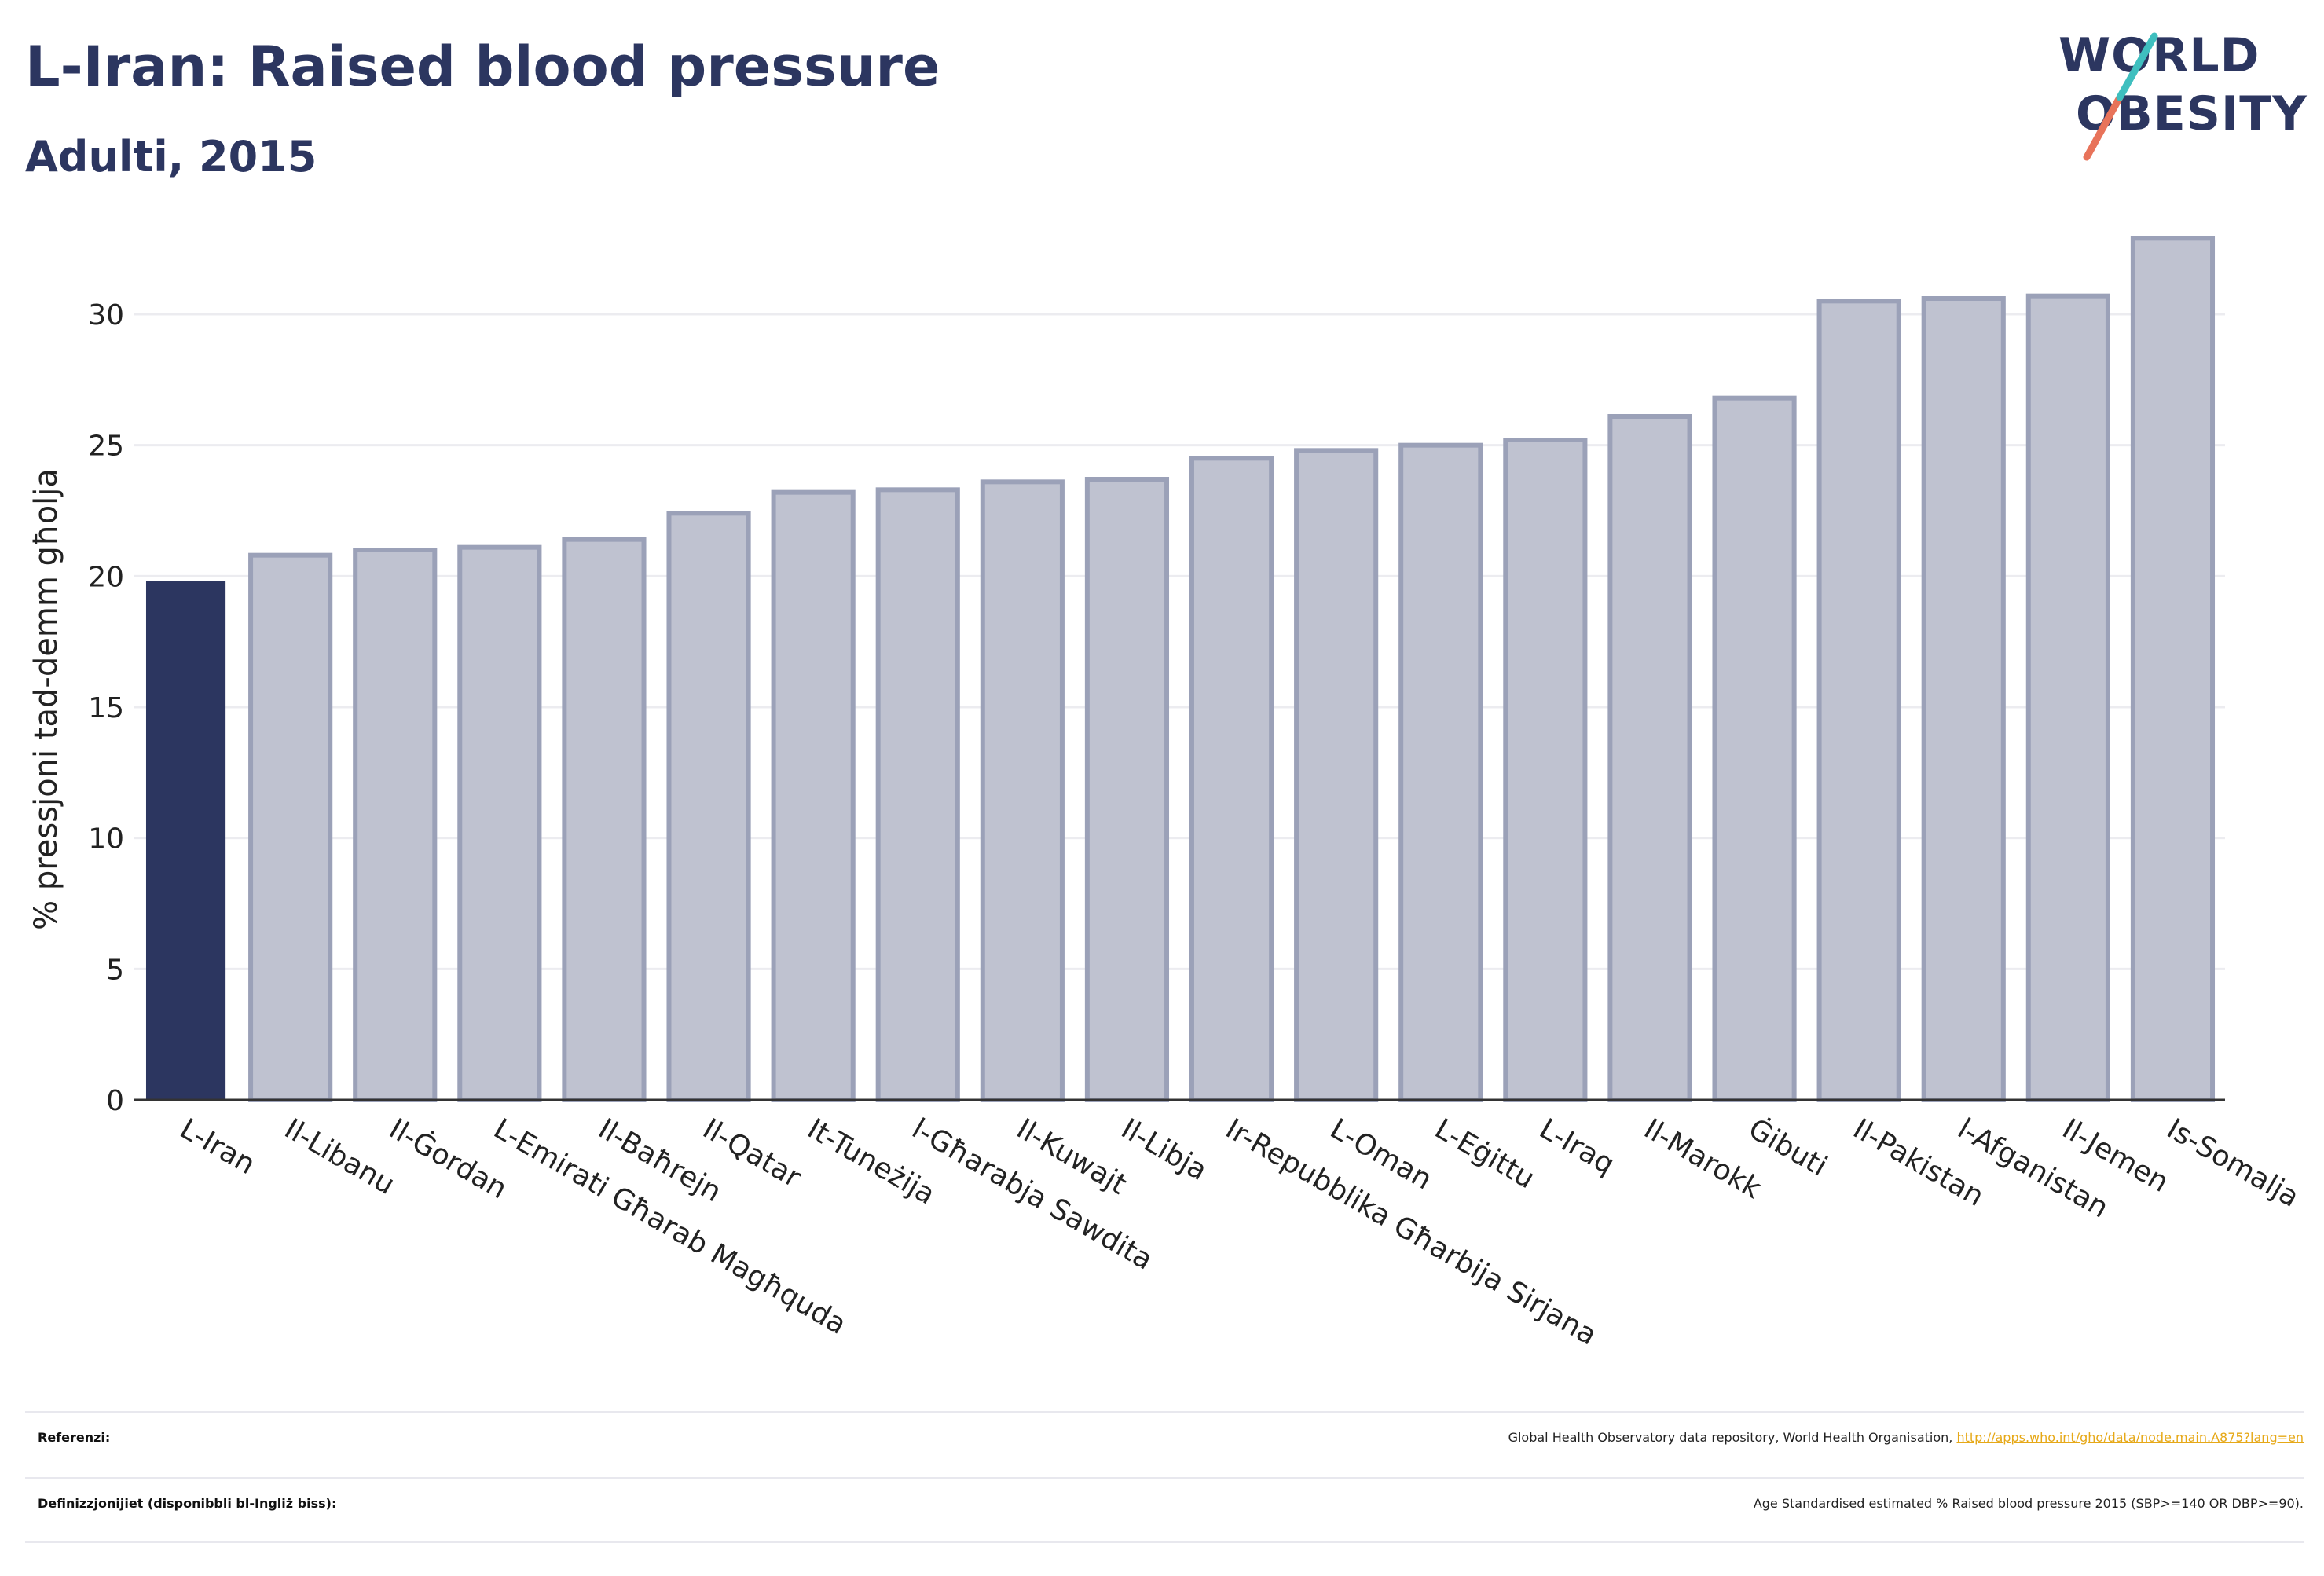  Describe the element at coordinates (106, 839) in the screenshot. I see `y-tick-label: 10` at that location.